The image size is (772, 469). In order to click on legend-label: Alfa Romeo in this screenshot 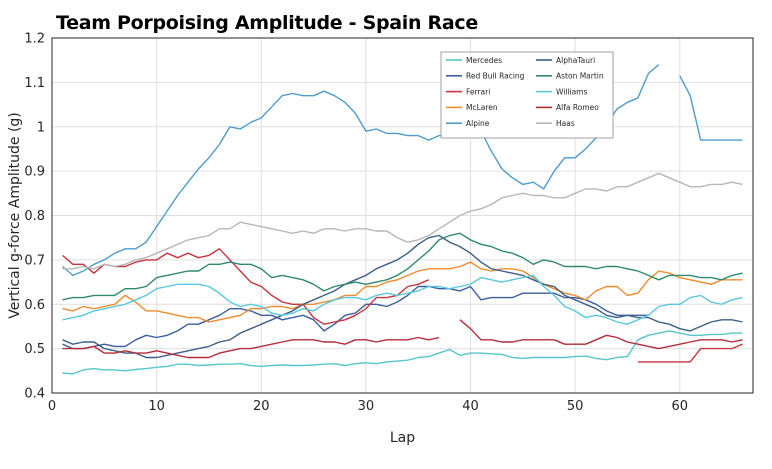, I will do `click(577, 107)`.